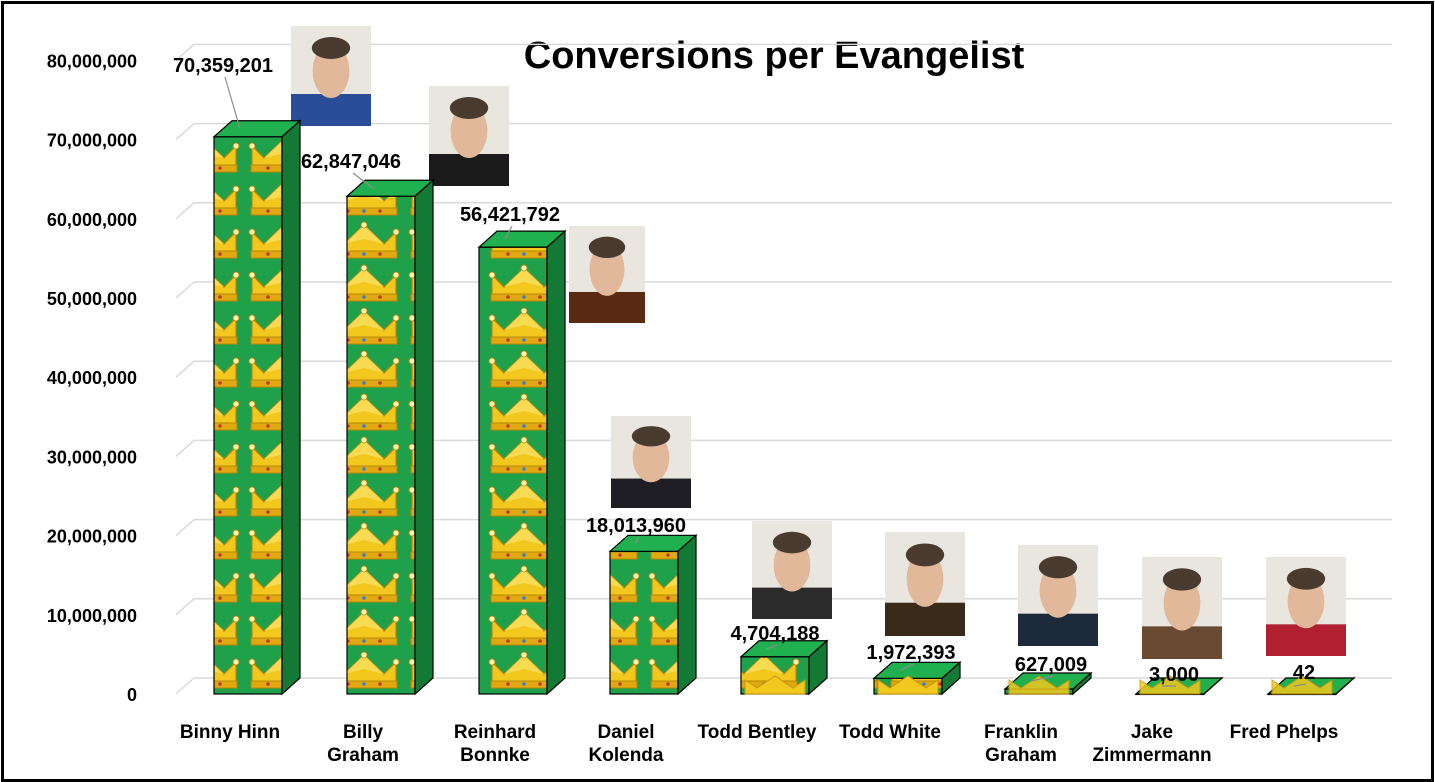 This screenshot has height=782, width=1435. What do you see at coordinates (92, 537) in the screenshot?
I see `y-tick-label: 20,000,000` at bounding box center [92, 537].